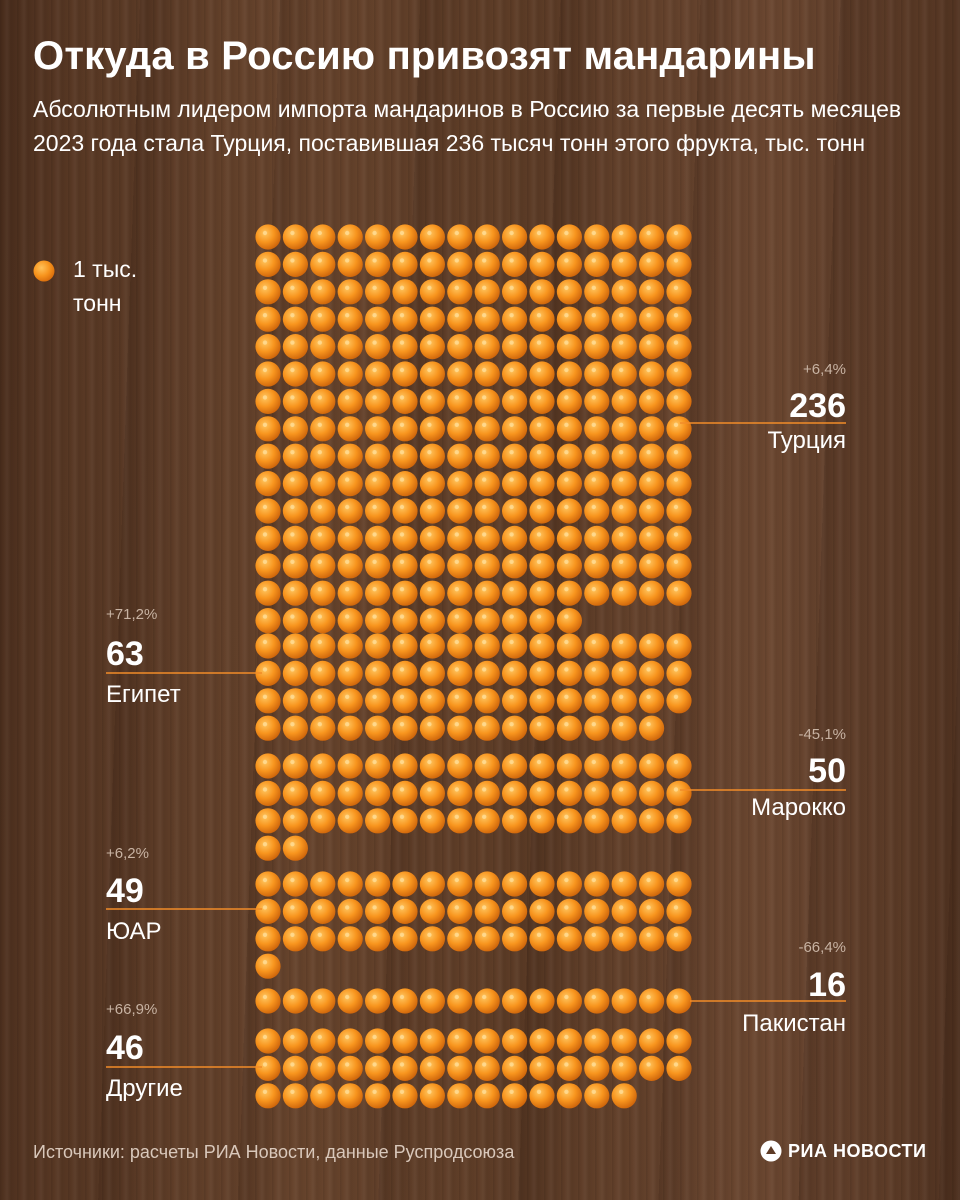 This screenshot has width=960, height=1200. Describe the element at coordinates (133, 931) in the screenshot. I see `country-label: ЮАР` at that location.